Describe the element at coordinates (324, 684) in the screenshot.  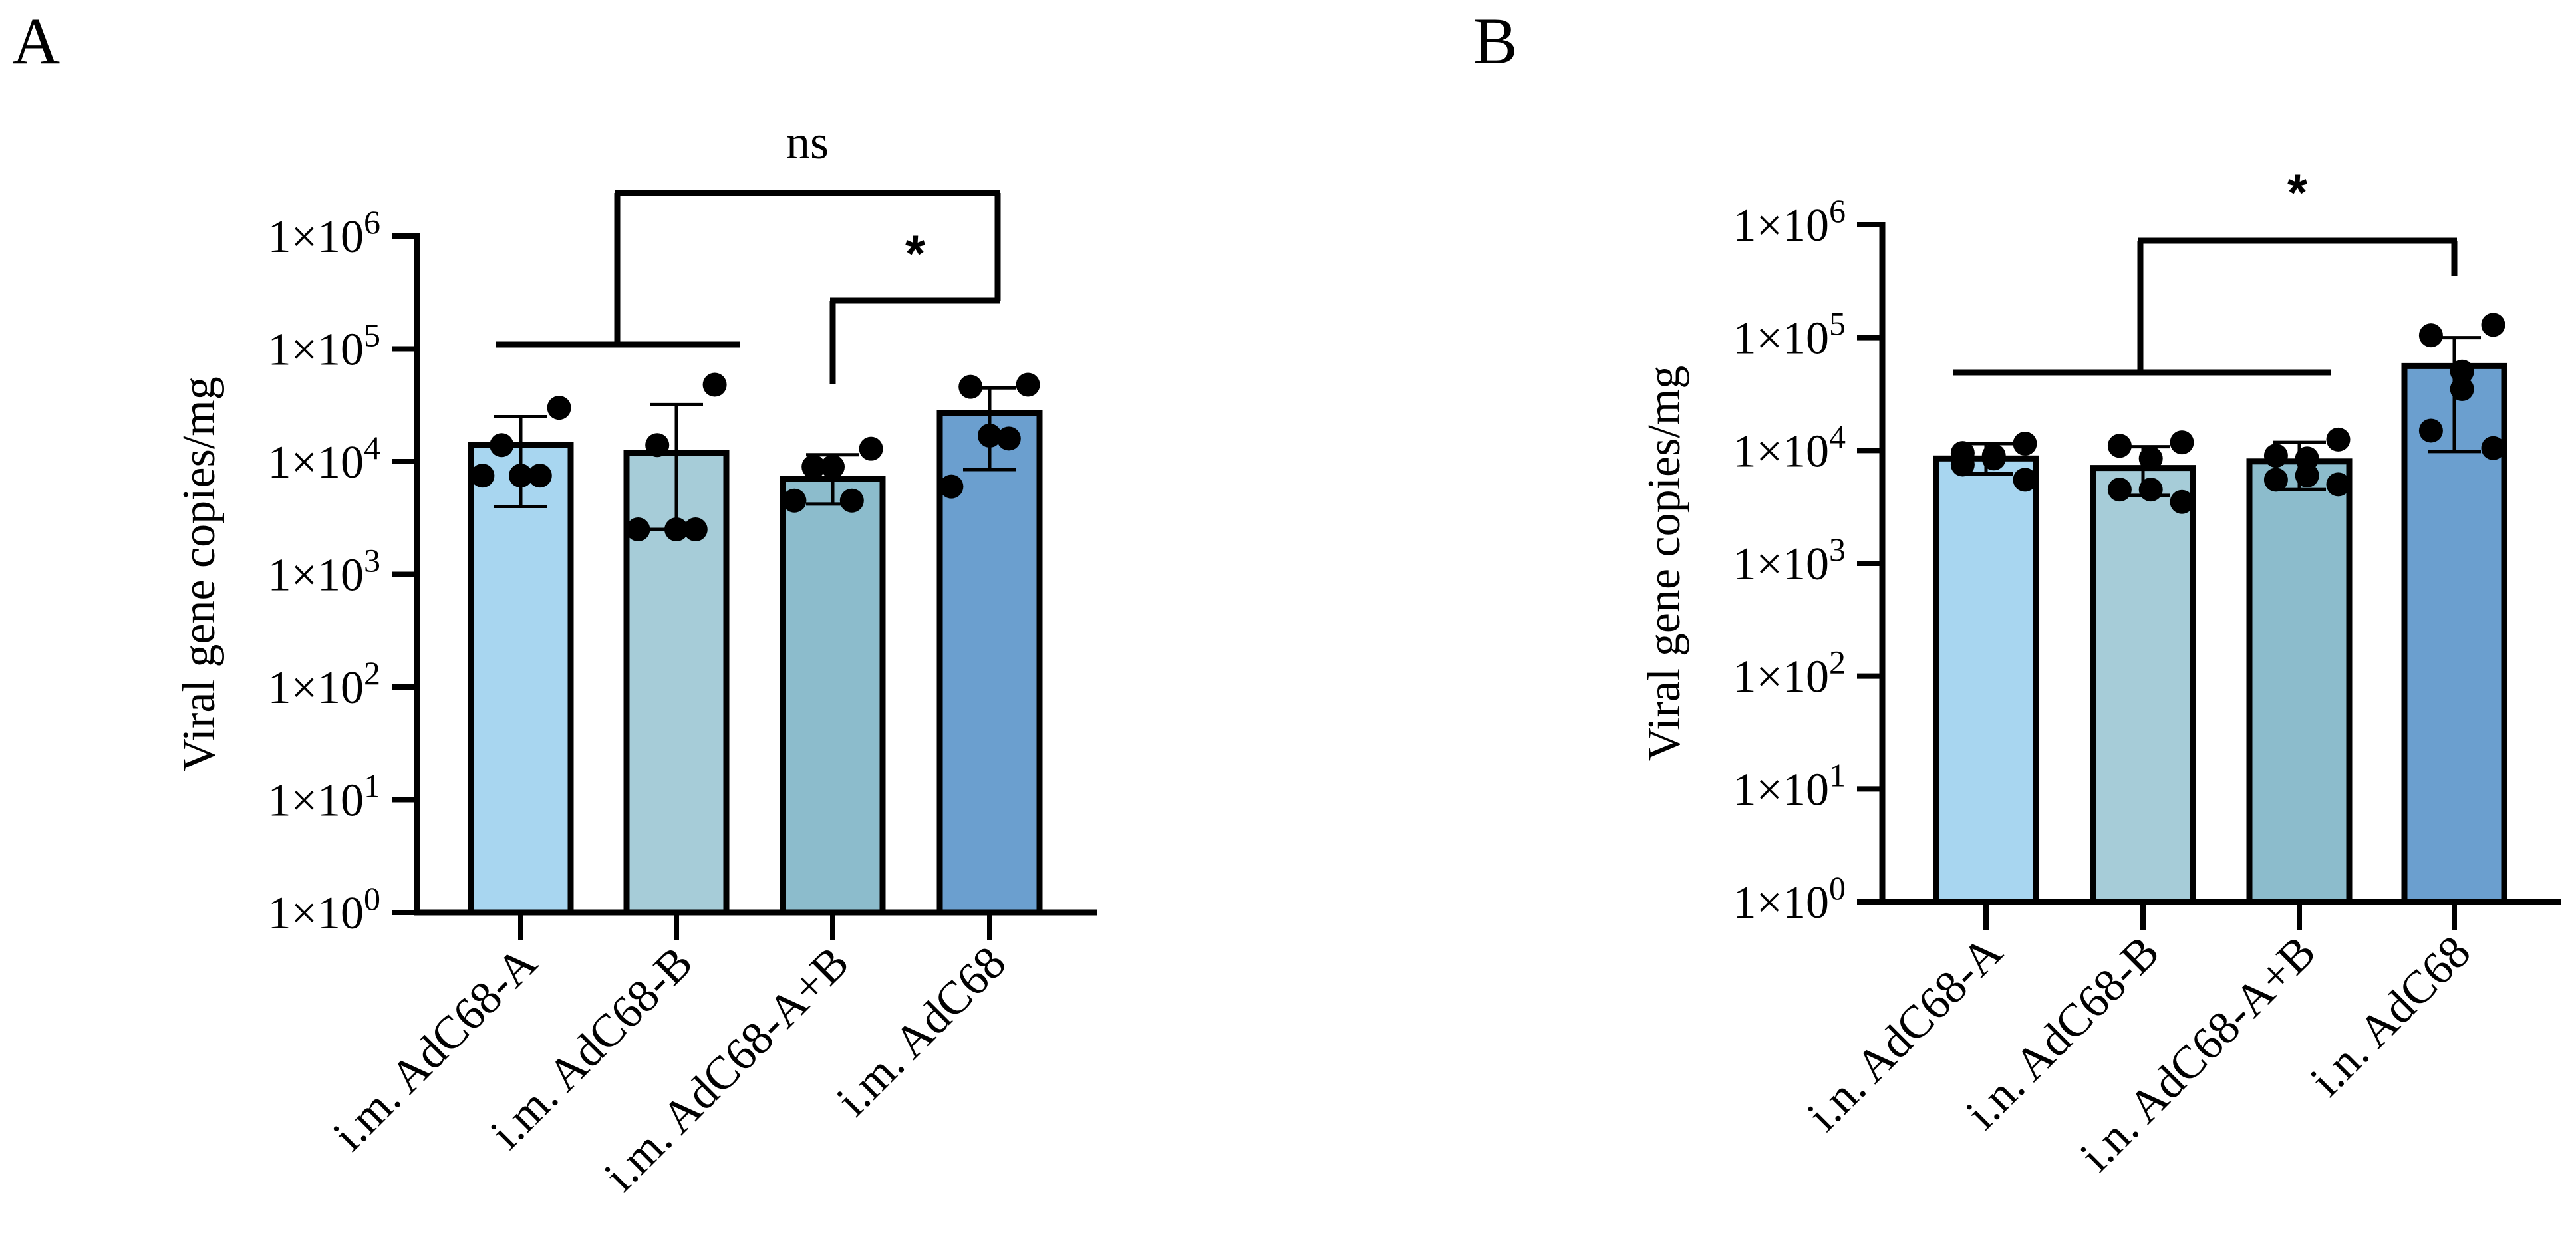
I see `panel-a-y-tick-label: 1×10²` at that location.